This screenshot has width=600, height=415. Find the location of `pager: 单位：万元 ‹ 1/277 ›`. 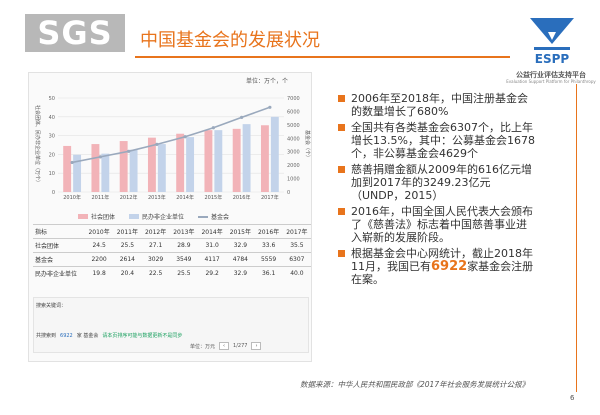

pager: 单位：万元 ‹ 1/277 › is located at coordinates (226, 346).